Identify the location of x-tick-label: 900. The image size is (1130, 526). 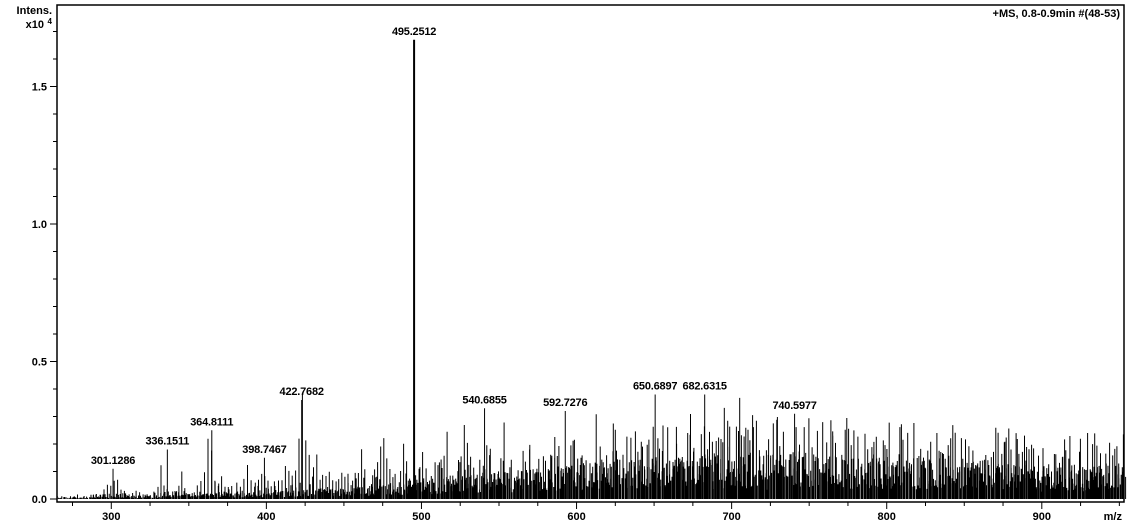
(1042, 517).